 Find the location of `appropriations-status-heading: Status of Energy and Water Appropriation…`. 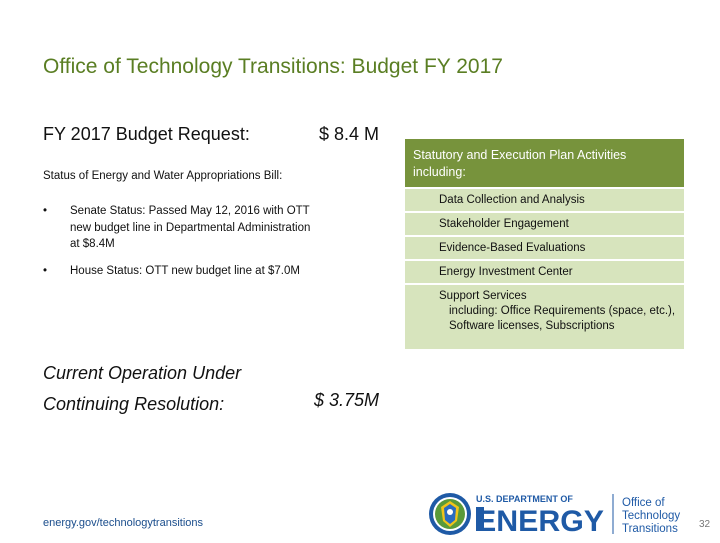

appropriations-status-heading: Status of Energy and Water Appropriation… is located at coordinates (163, 176).